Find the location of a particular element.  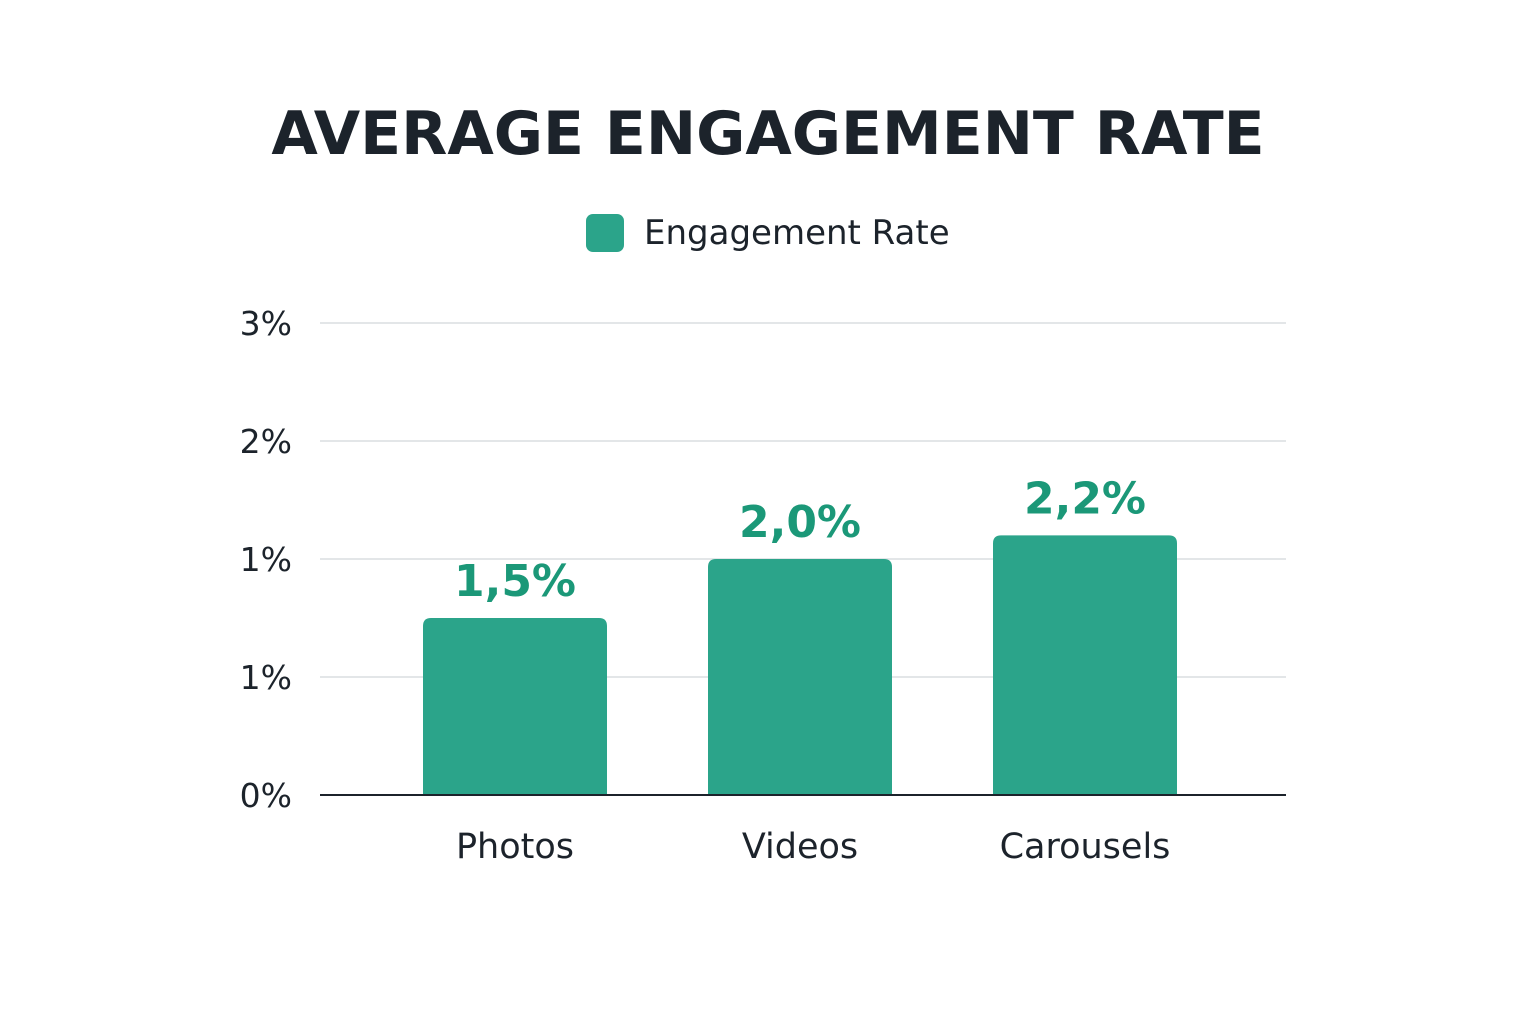

x-category-label: Videos is located at coordinates (800, 847).